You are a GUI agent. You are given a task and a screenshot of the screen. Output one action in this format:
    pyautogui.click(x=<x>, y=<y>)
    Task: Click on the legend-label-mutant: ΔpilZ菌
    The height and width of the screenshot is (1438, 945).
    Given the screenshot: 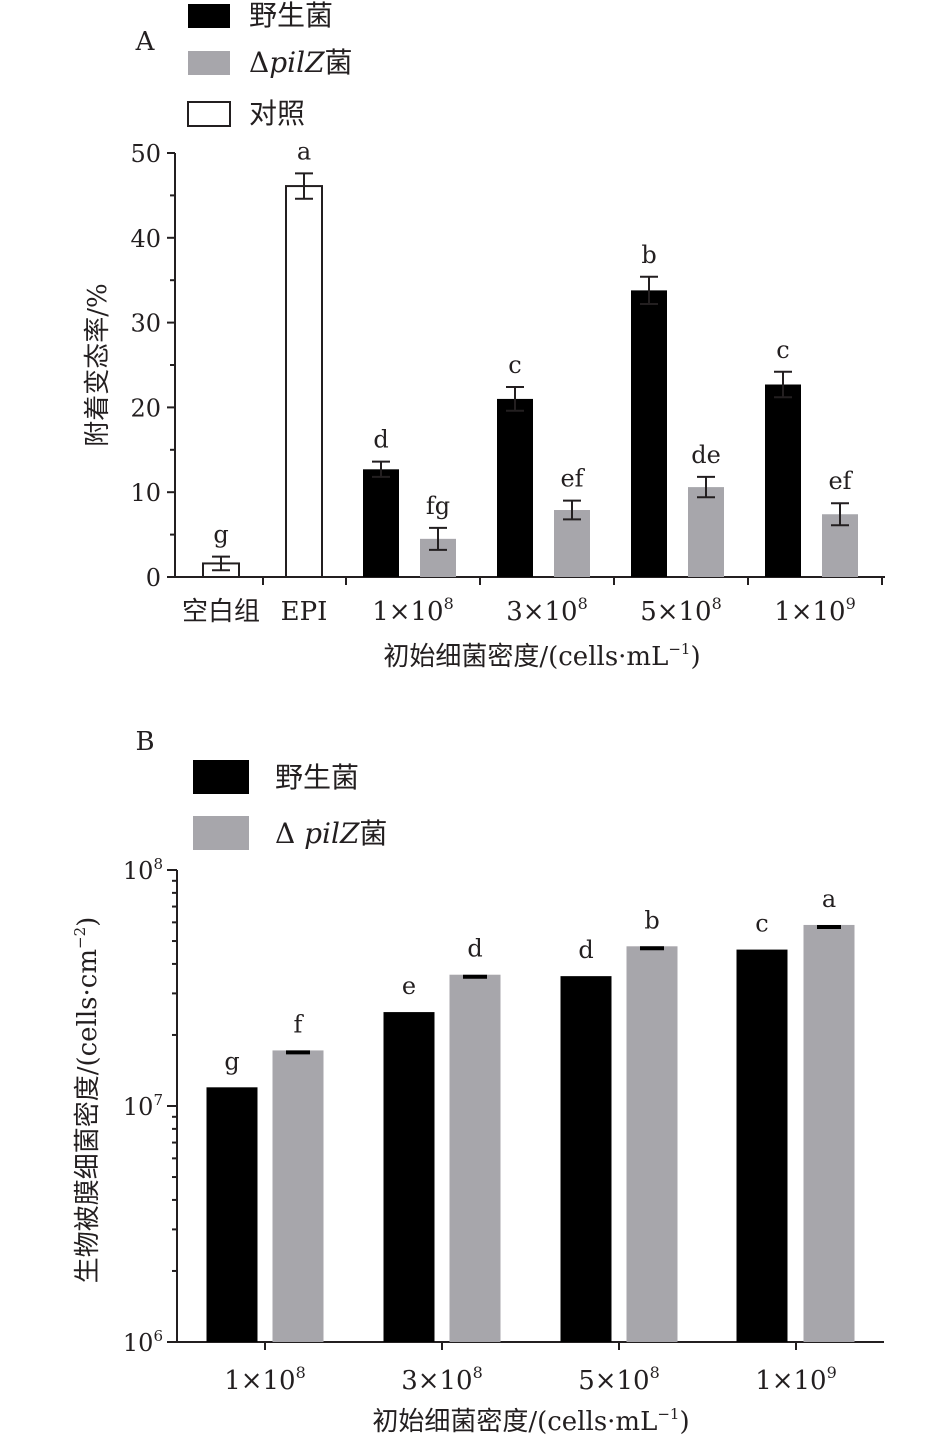 What is the action you would take?
    pyautogui.click(x=301, y=62)
    